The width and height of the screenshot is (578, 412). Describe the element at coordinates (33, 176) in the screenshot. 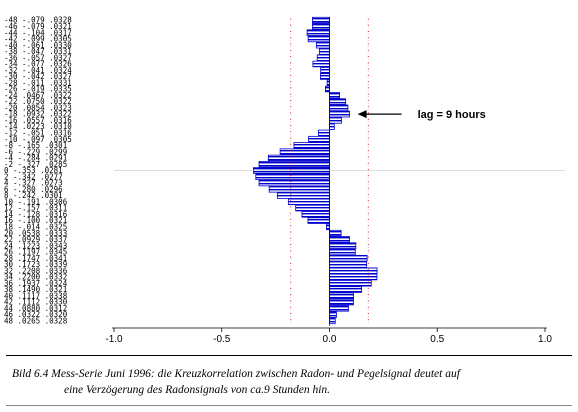

I see `row-label: 2 -.342 .0277` at that location.